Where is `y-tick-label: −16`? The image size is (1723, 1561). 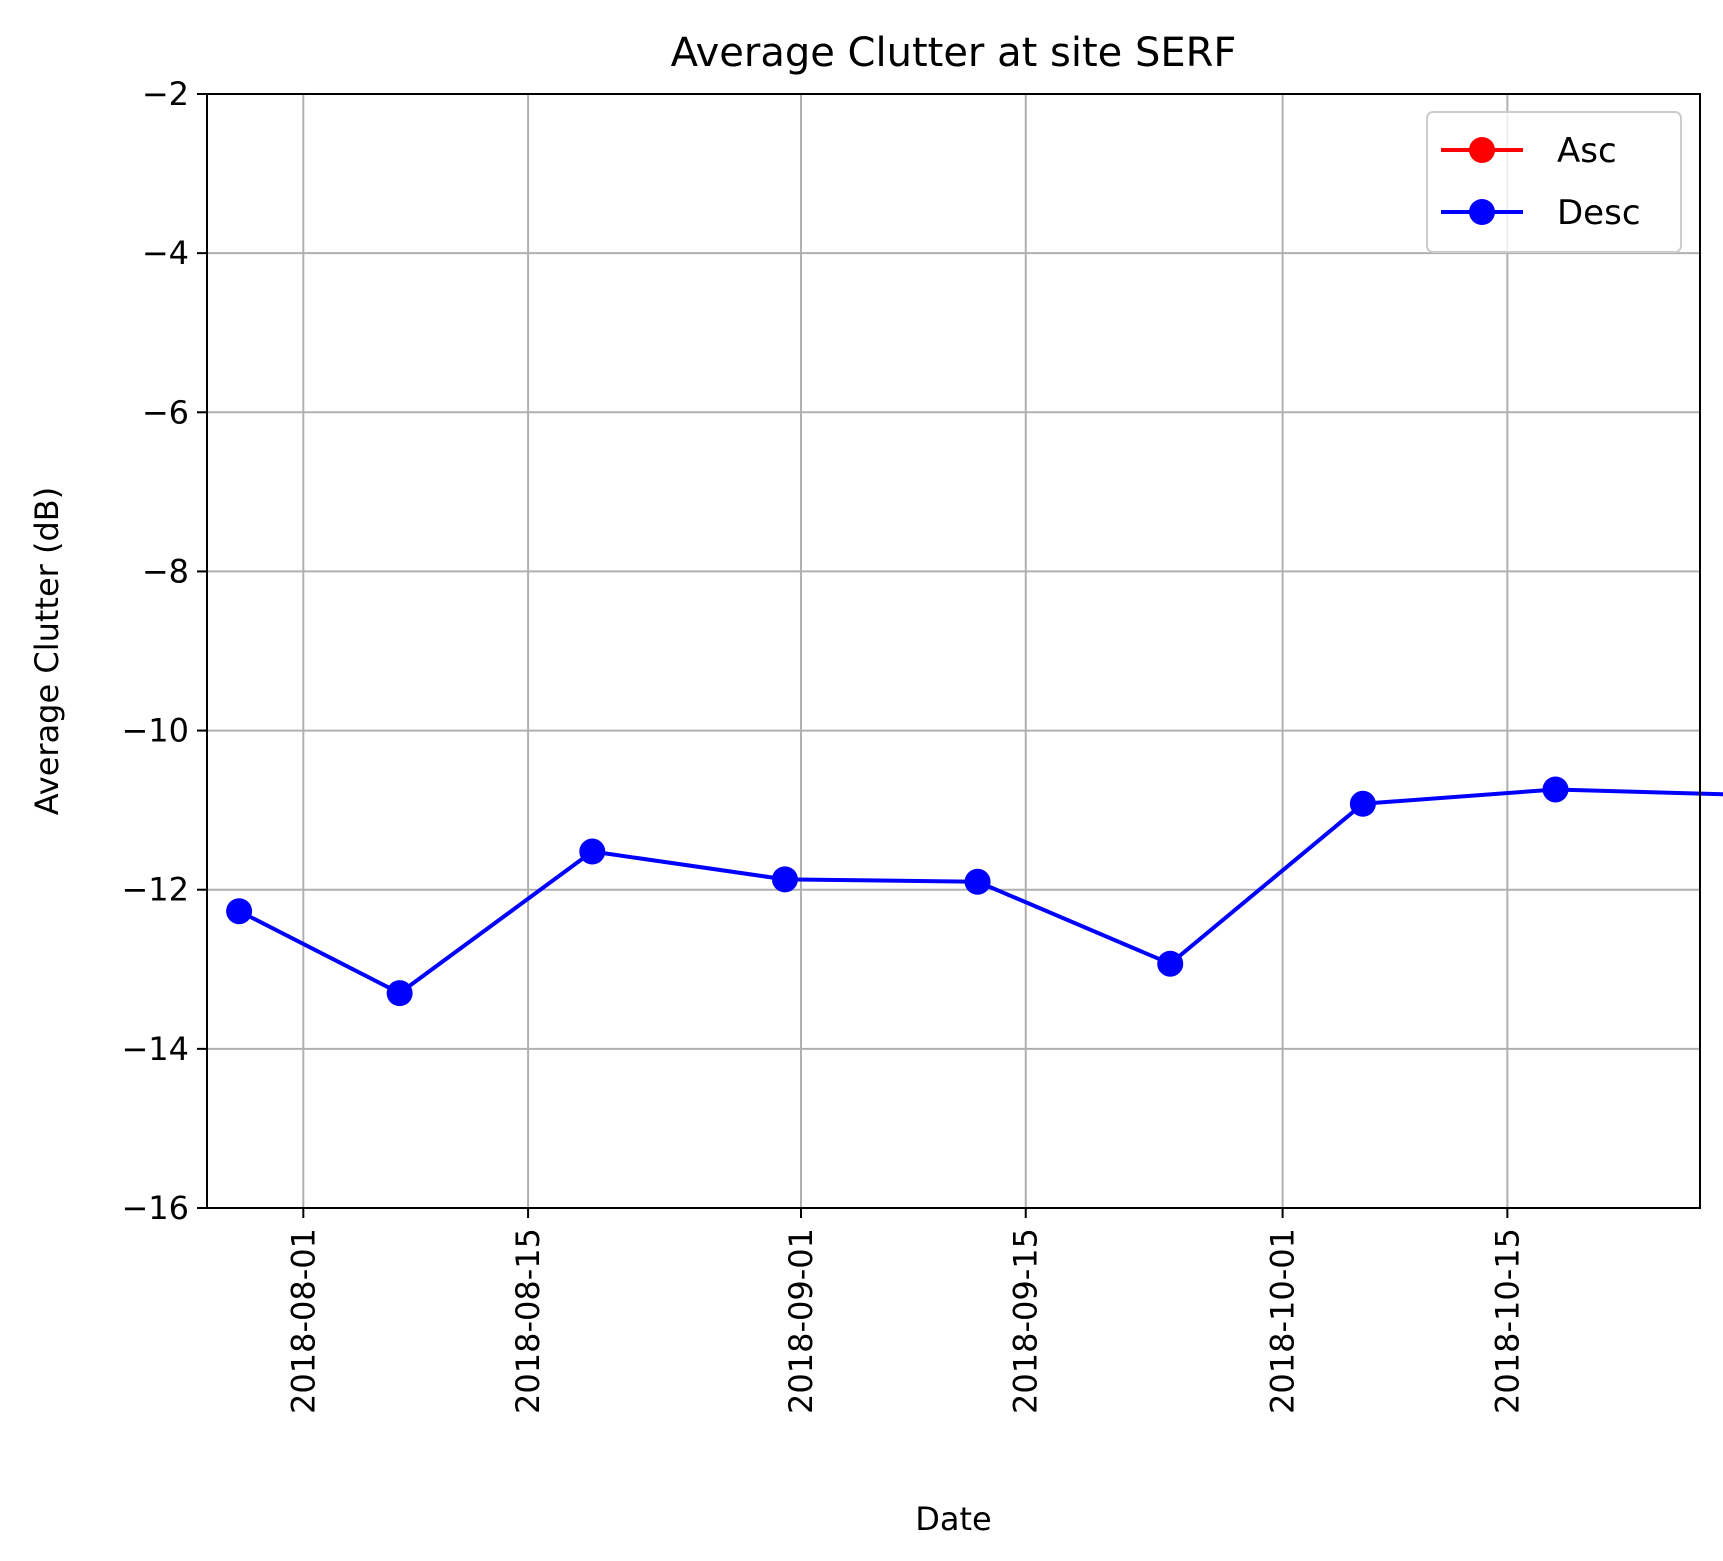
y-tick-label: −16 is located at coordinates (155, 1208).